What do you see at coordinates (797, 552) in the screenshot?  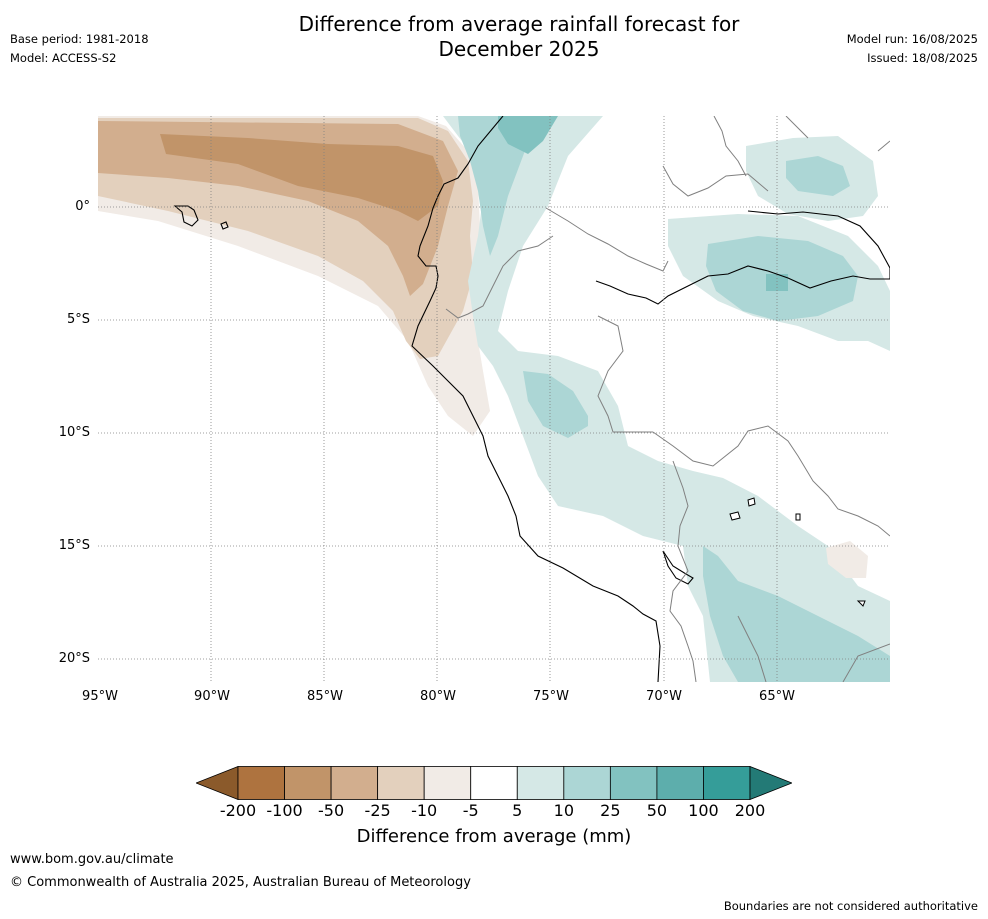 I see `lakes` at bounding box center [797, 552].